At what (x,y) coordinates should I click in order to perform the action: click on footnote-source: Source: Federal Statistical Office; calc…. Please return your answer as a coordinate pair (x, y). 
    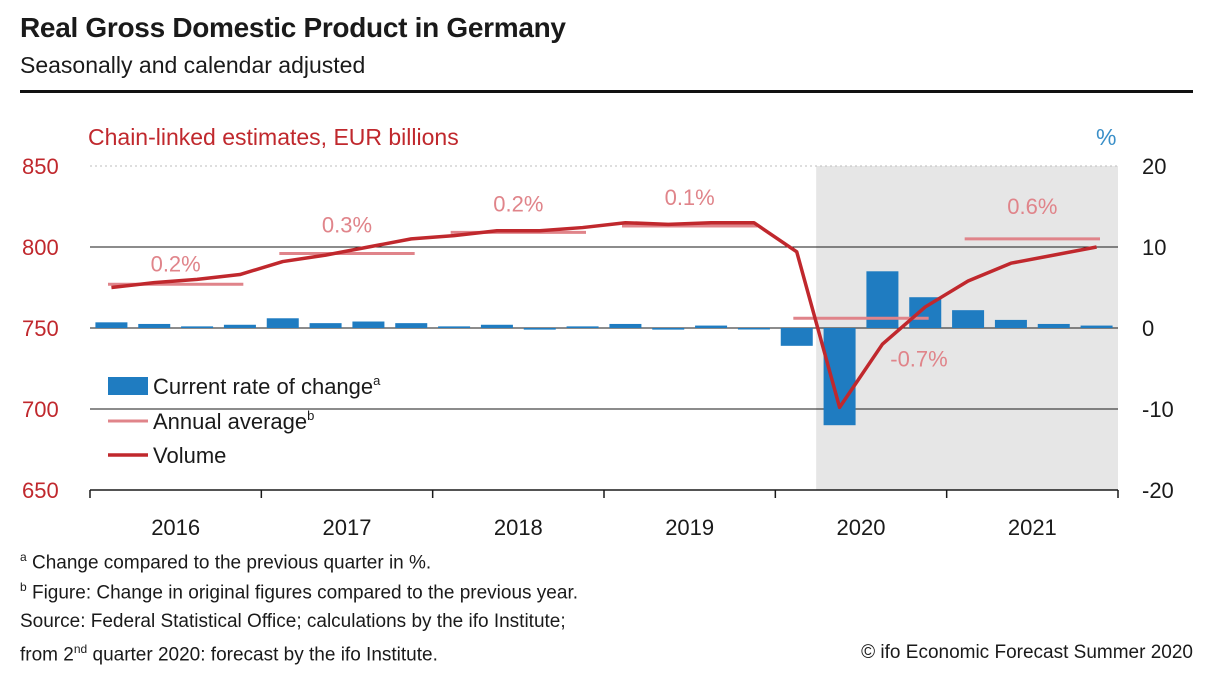
    Looking at the image, I should click on (293, 621).